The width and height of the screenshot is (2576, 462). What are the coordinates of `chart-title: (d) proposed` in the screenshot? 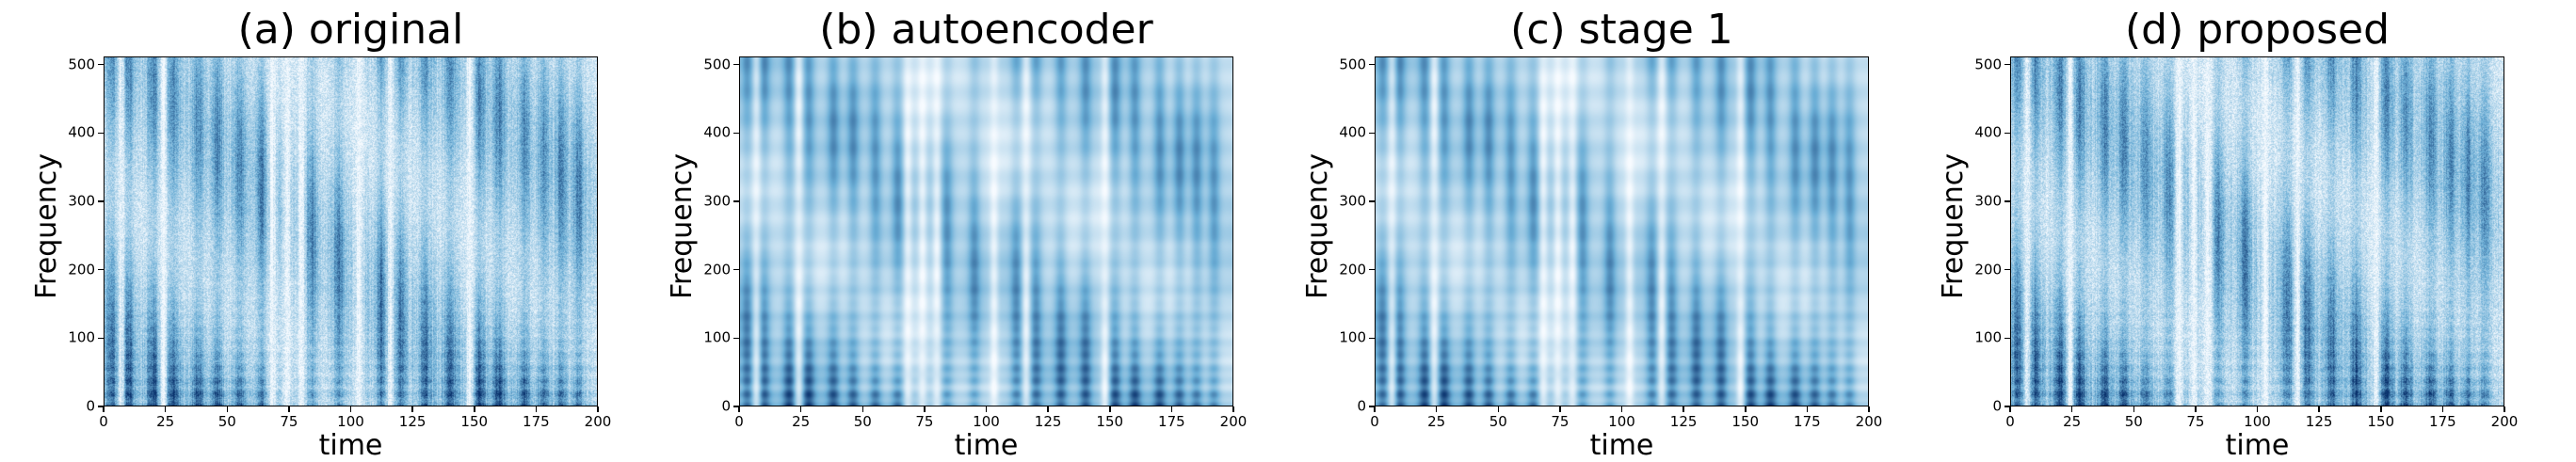 It's located at (2257, 30).